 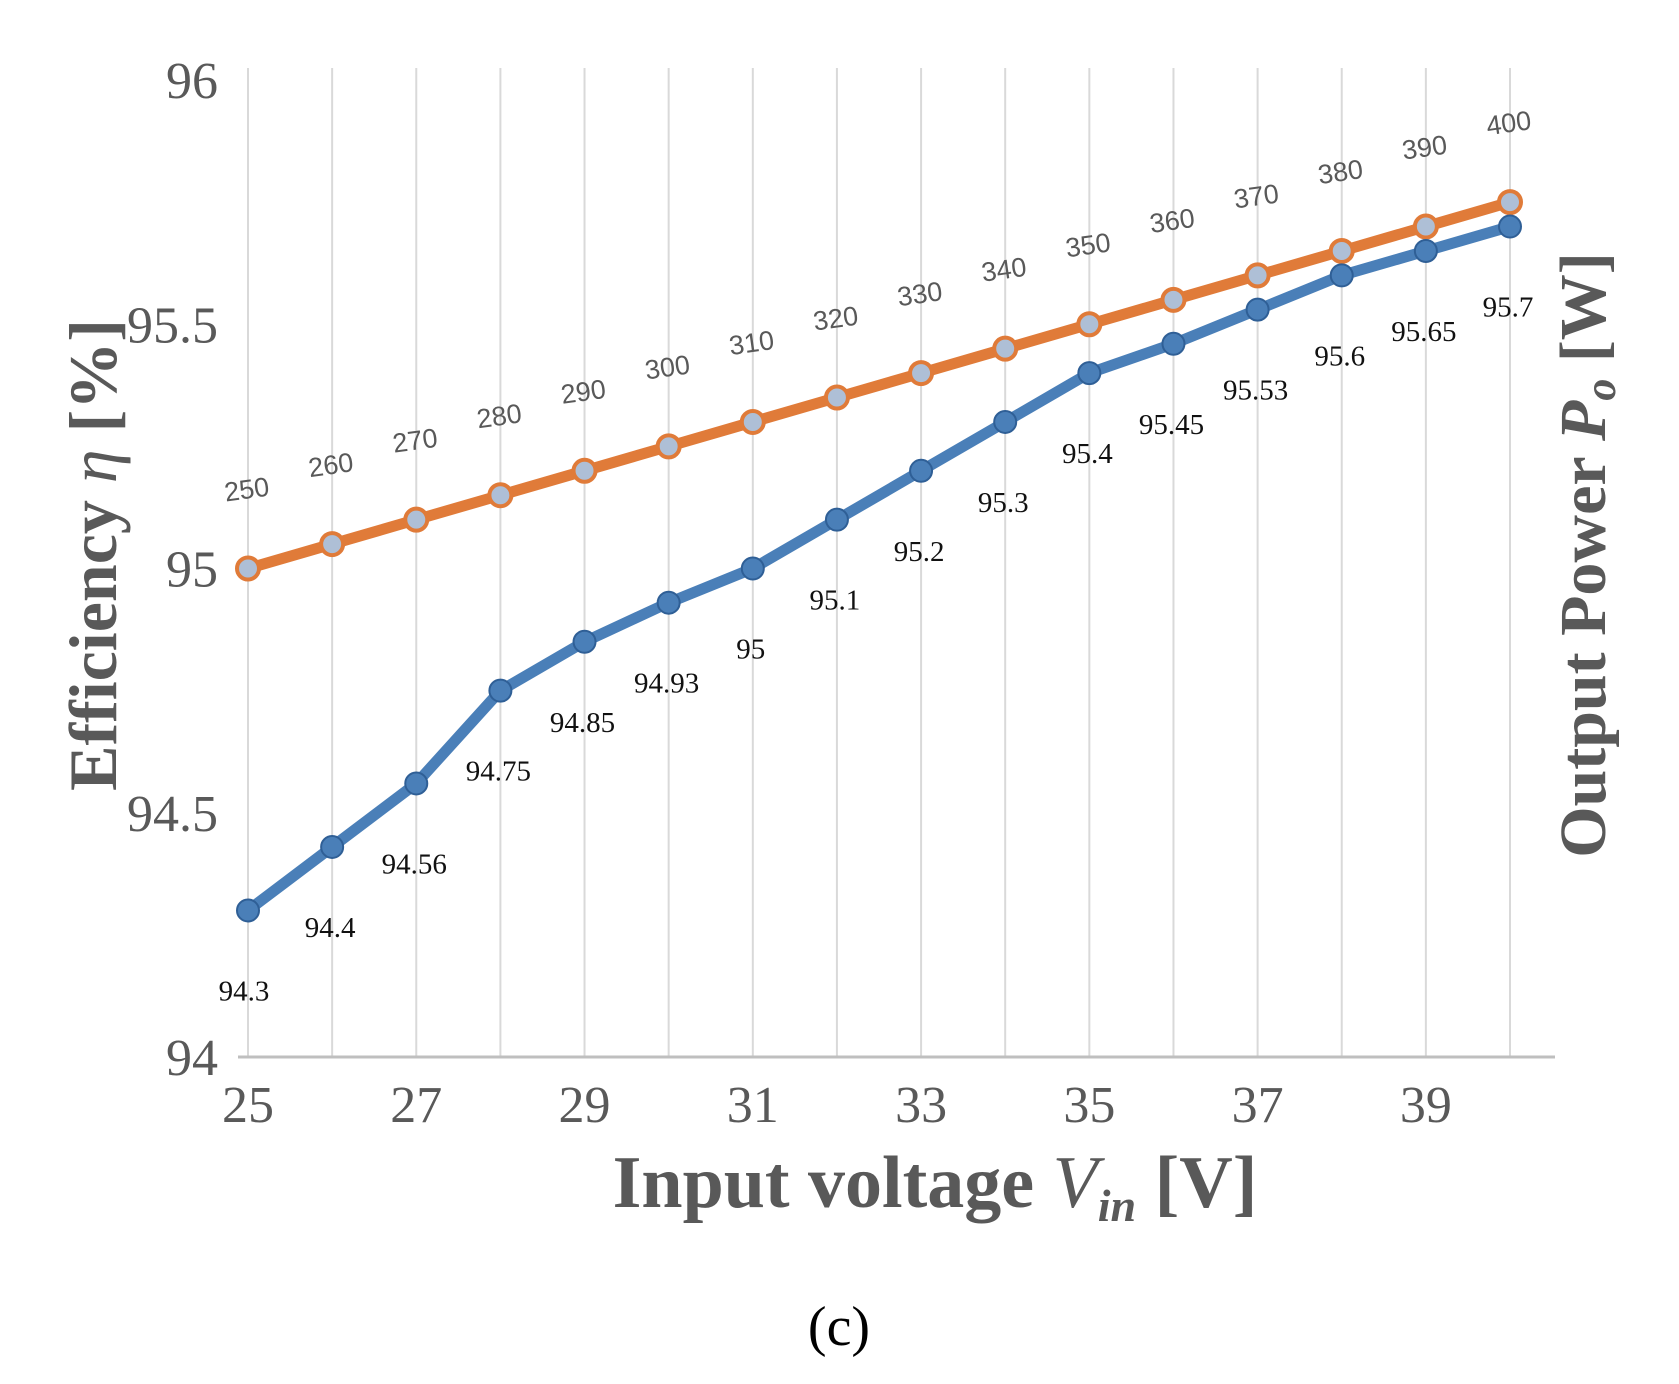 What do you see at coordinates (1424, 148) in the screenshot?
I see `power-data-label: 390` at bounding box center [1424, 148].